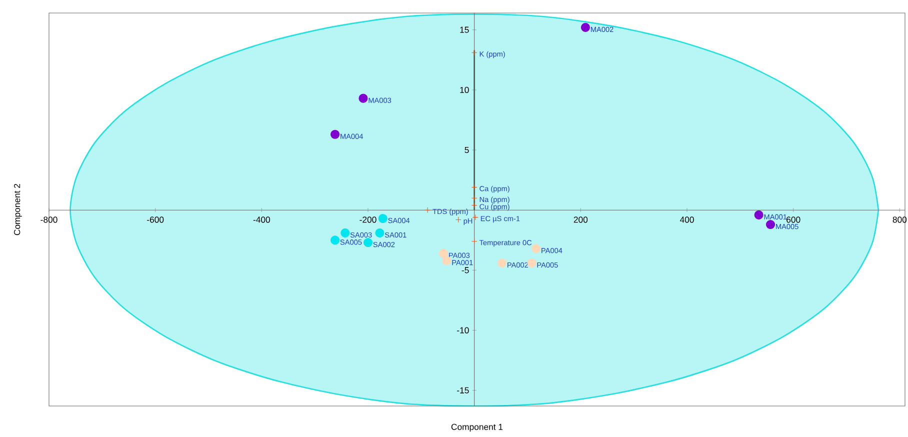  What do you see at coordinates (465, 270) in the screenshot?
I see `y-tick-label: -5` at bounding box center [465, 270].